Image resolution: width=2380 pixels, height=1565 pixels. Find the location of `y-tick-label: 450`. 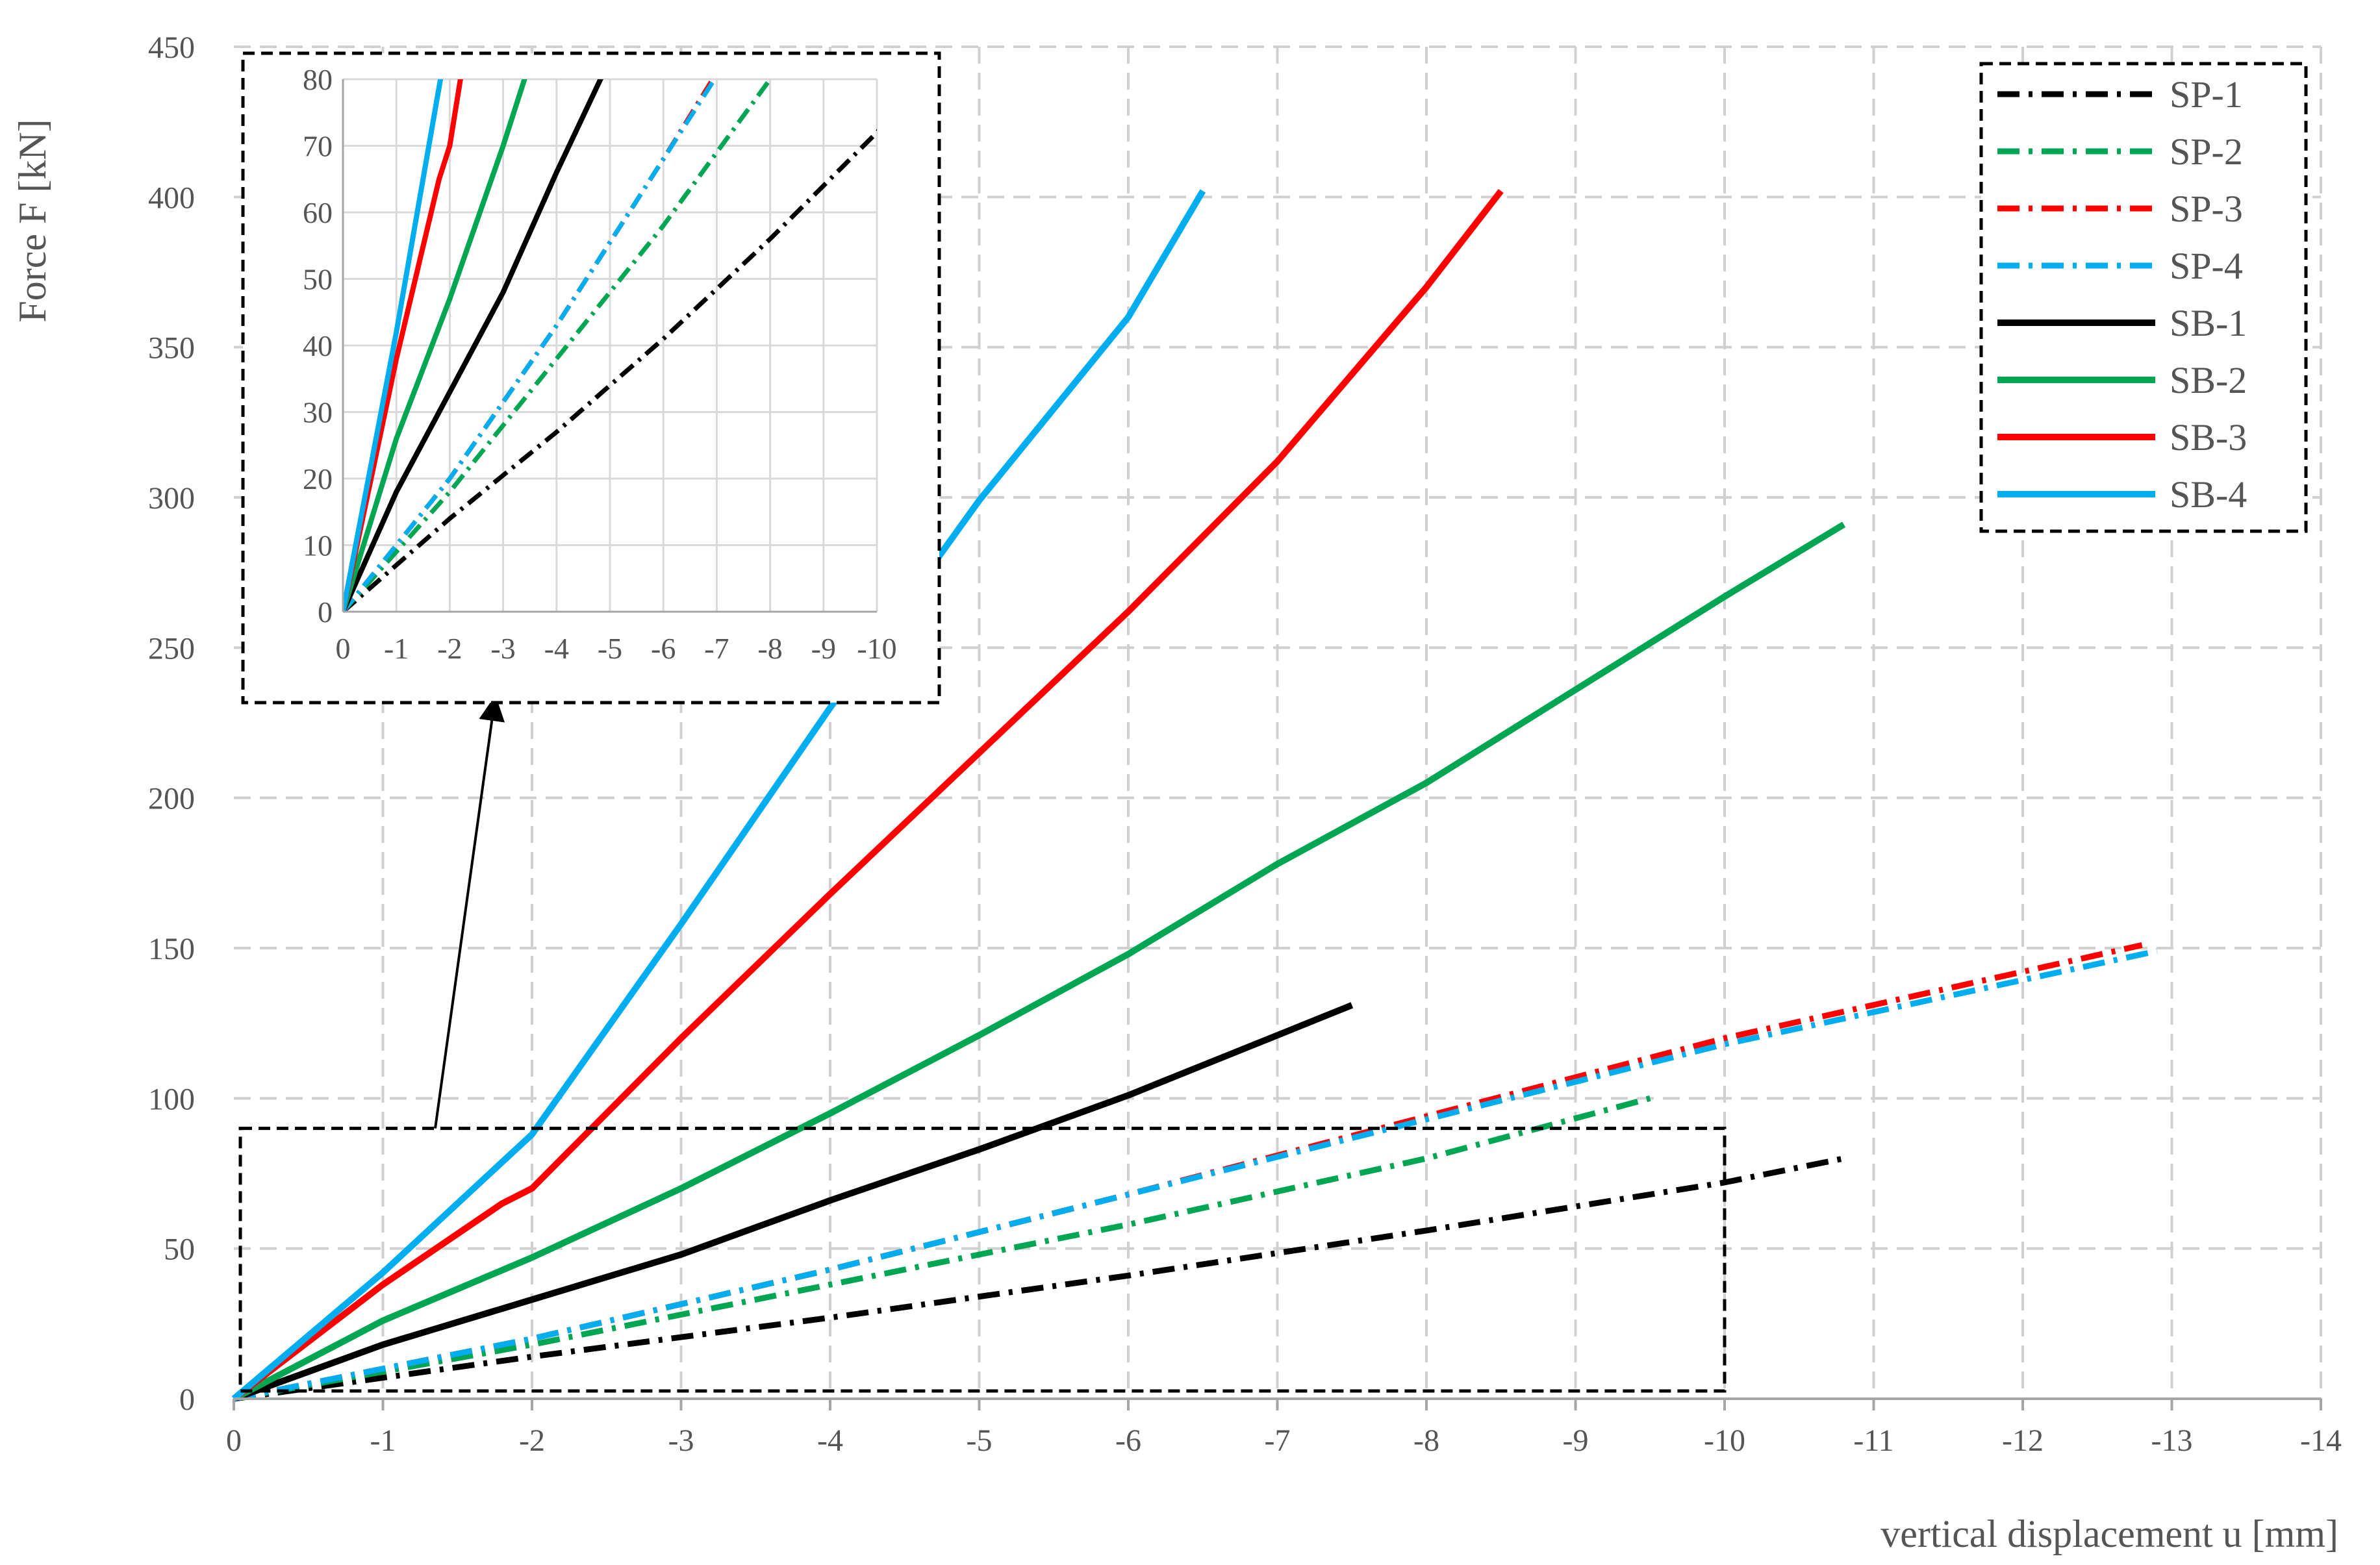

y-tick-label: 450 is located at coordinates (172, 48).